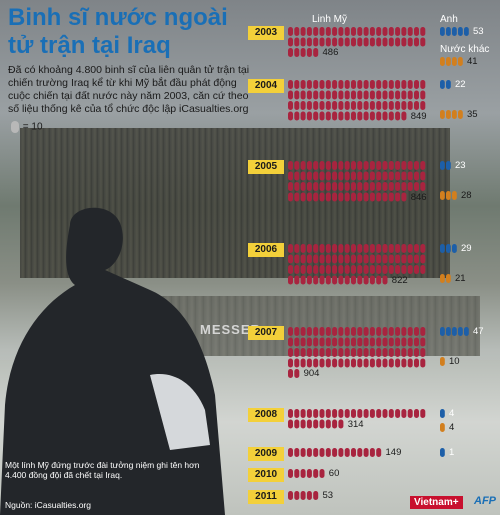 This screenshot has width=500, height=515. Describe the element at coordinates (478, 331) in the screenshot. I see `uk-value-2007: 47` at that location.